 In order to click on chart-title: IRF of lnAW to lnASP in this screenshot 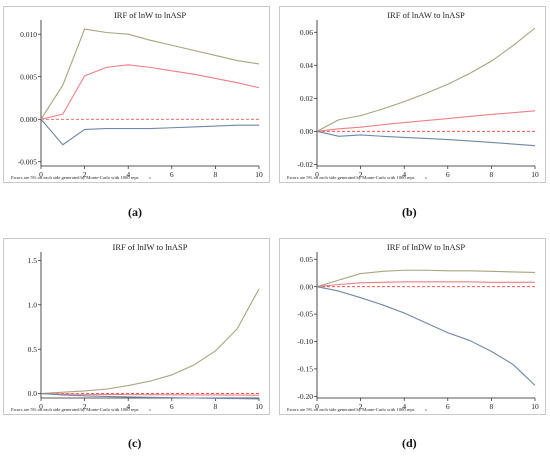, I will do `click(426, 15)`.